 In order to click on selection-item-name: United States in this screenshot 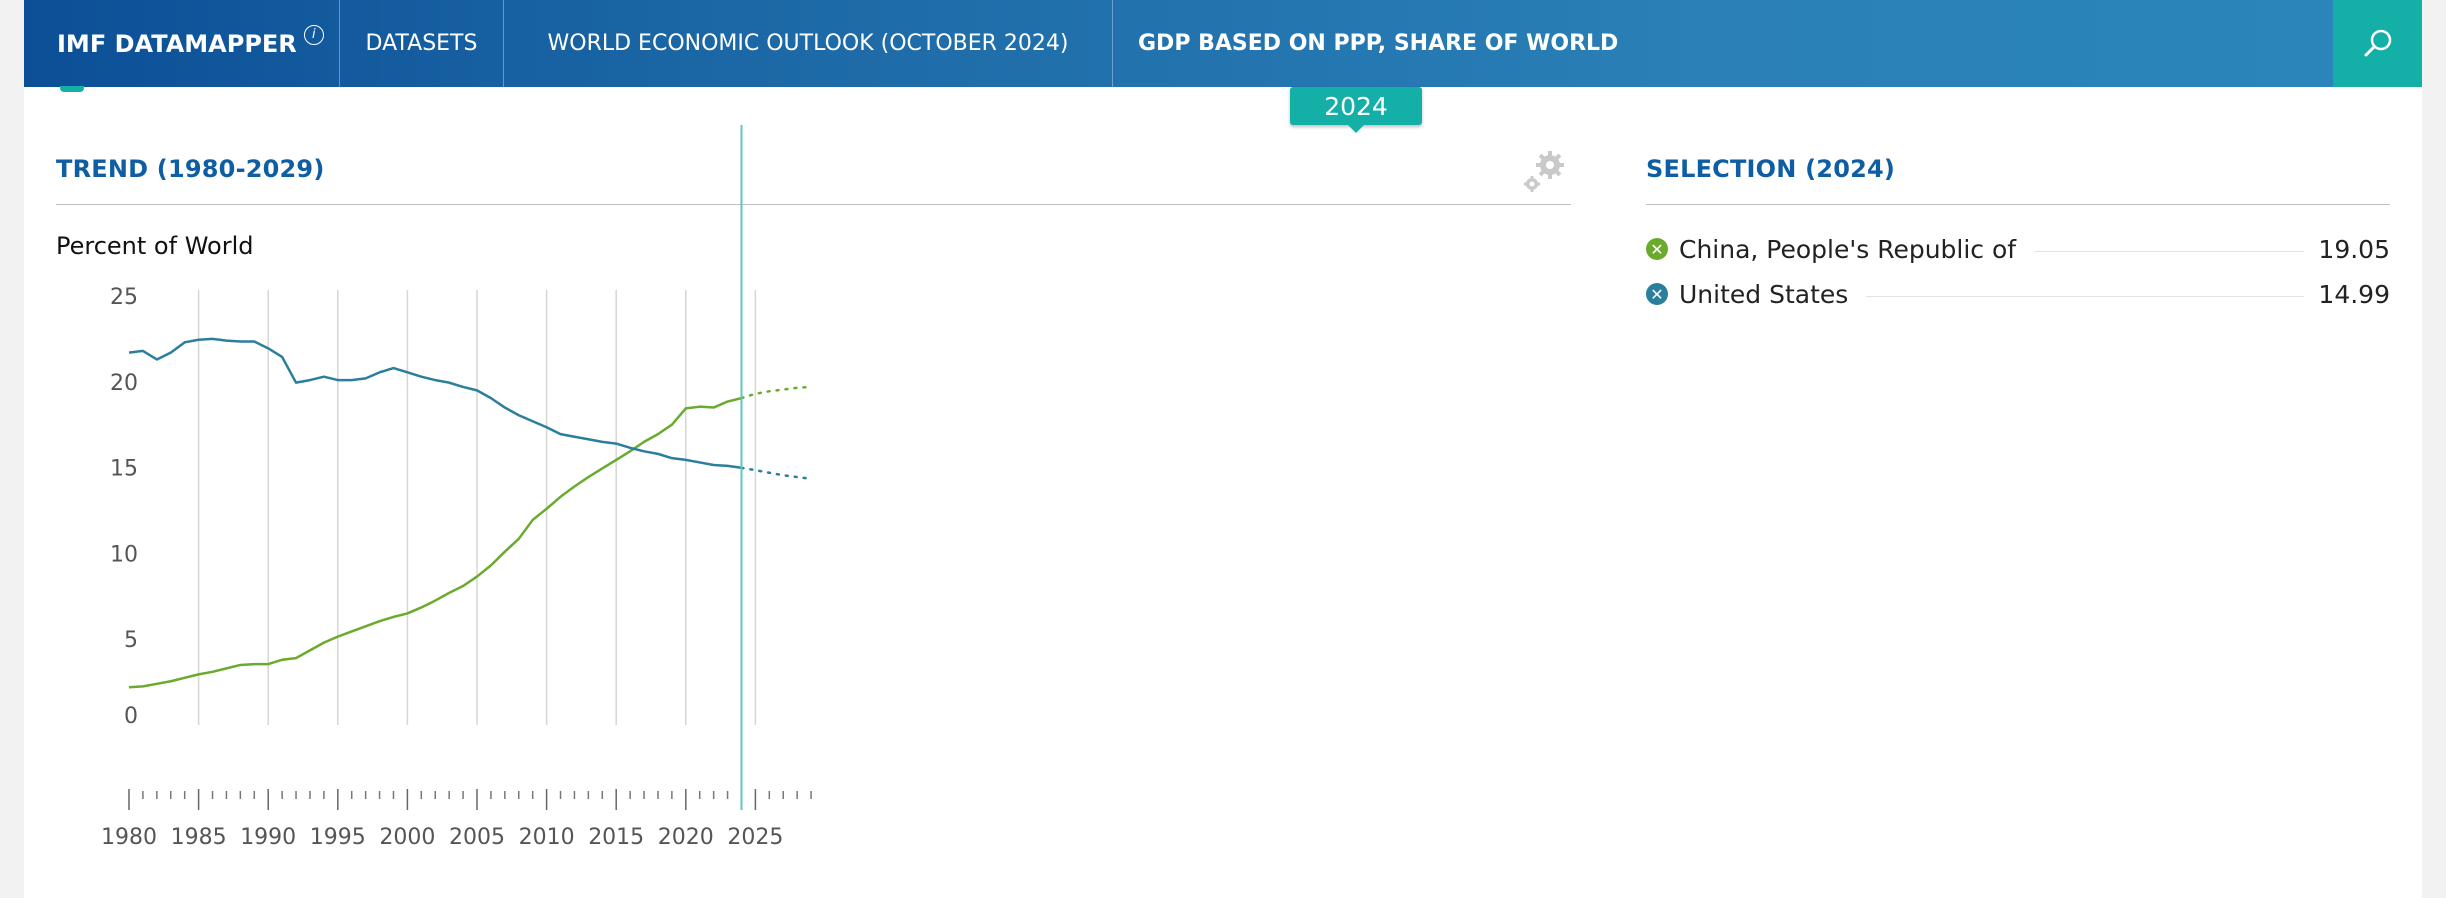, I will do `click(1764, 294)`.